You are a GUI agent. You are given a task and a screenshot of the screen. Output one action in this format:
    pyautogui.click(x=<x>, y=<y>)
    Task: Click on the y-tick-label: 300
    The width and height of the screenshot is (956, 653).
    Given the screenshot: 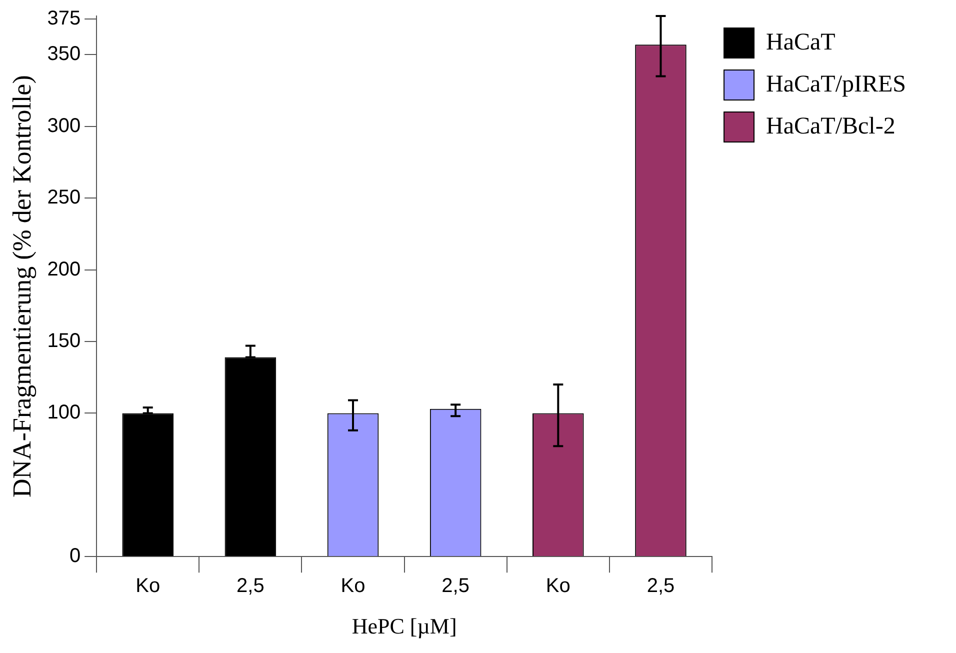 What is the action you would take?
    pyautogui.click(x=64, y=125)
    